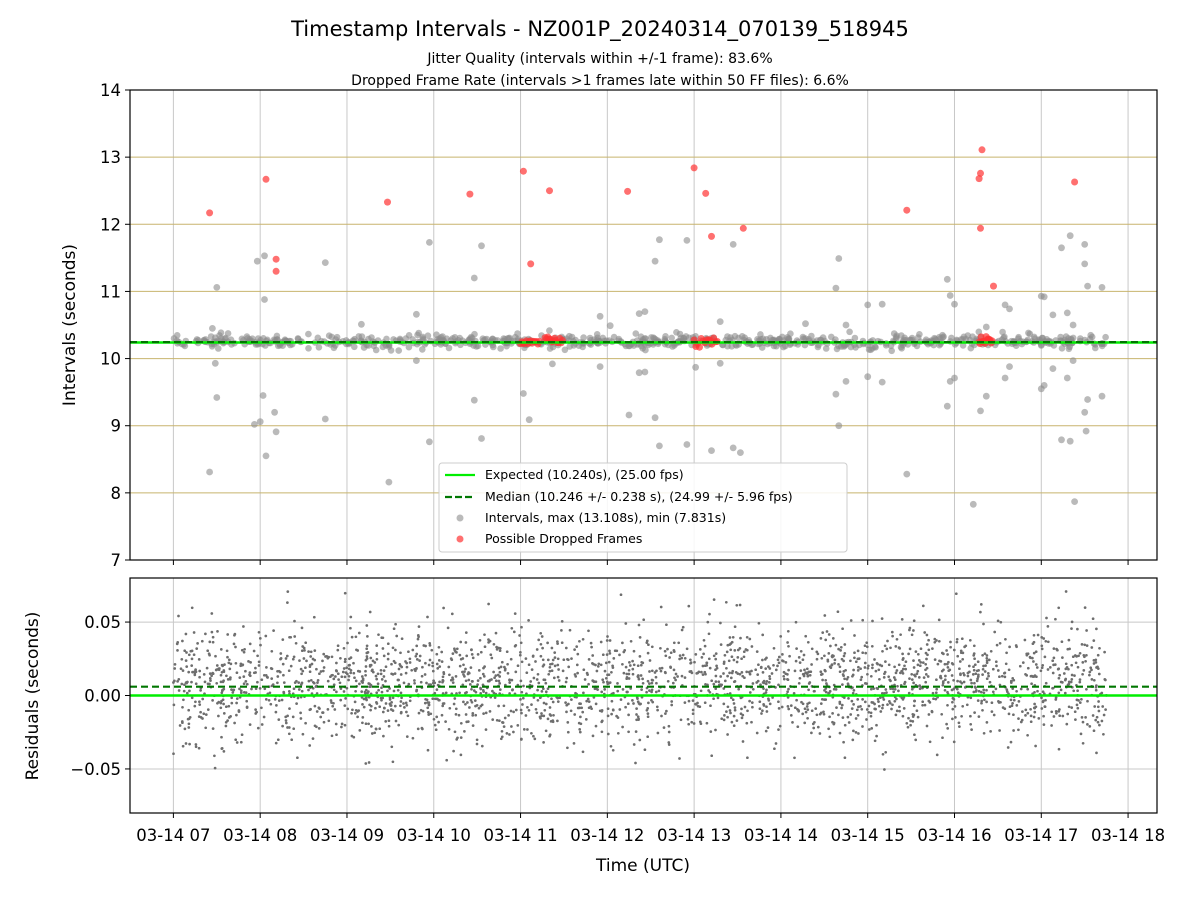 Image resolution: width=1200 pixels, height=900 pixels. I want to click on x-tick-label: 03-14 15, so click(868, 835).